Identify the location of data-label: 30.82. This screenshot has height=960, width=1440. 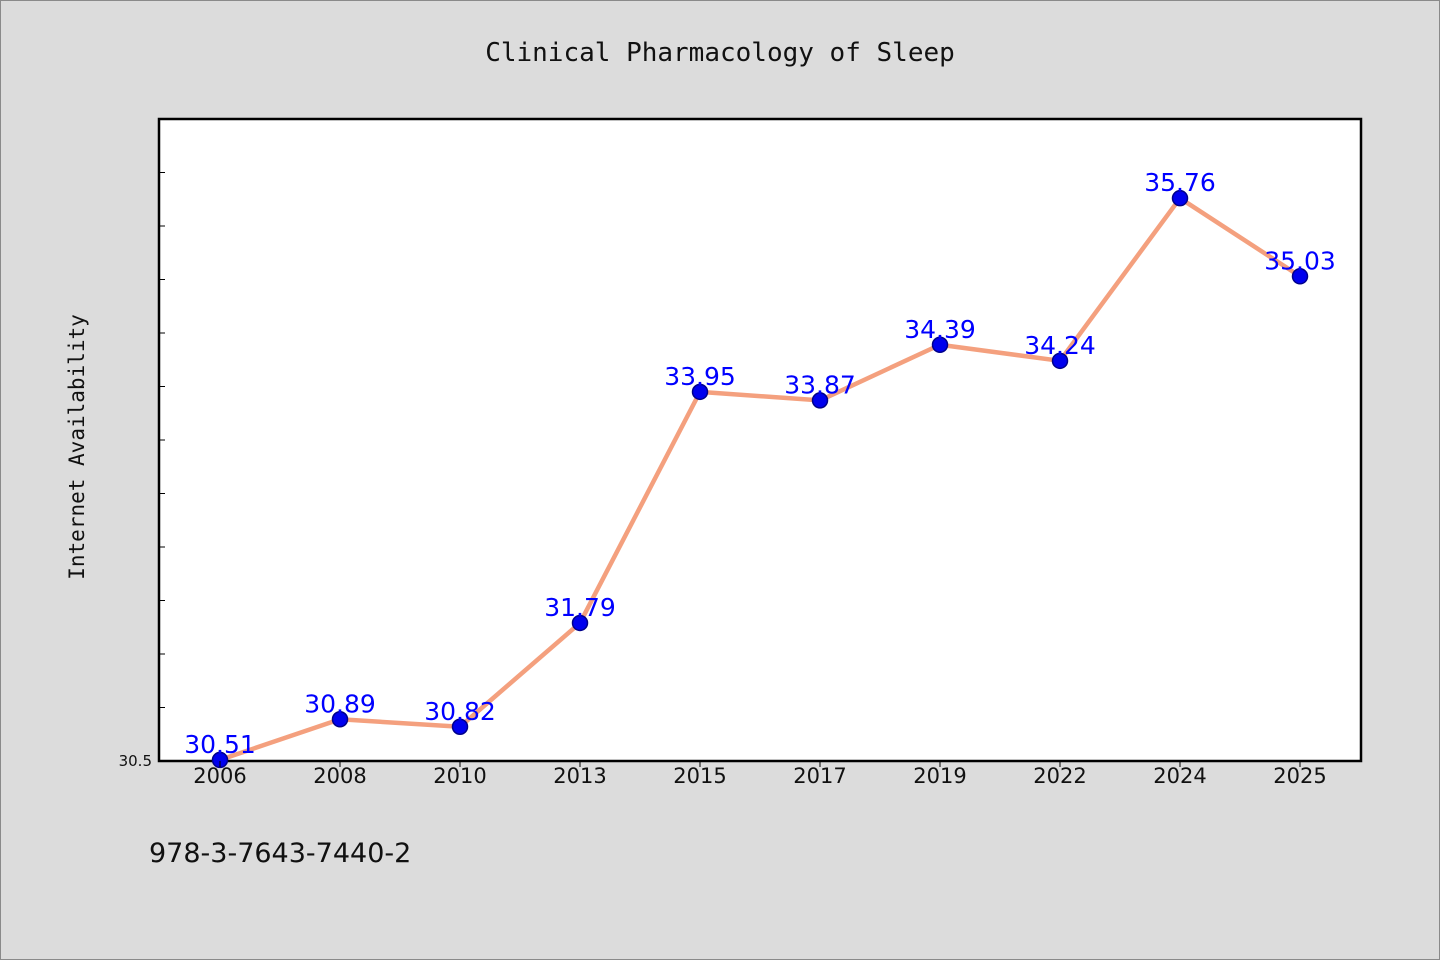
(460, 711).